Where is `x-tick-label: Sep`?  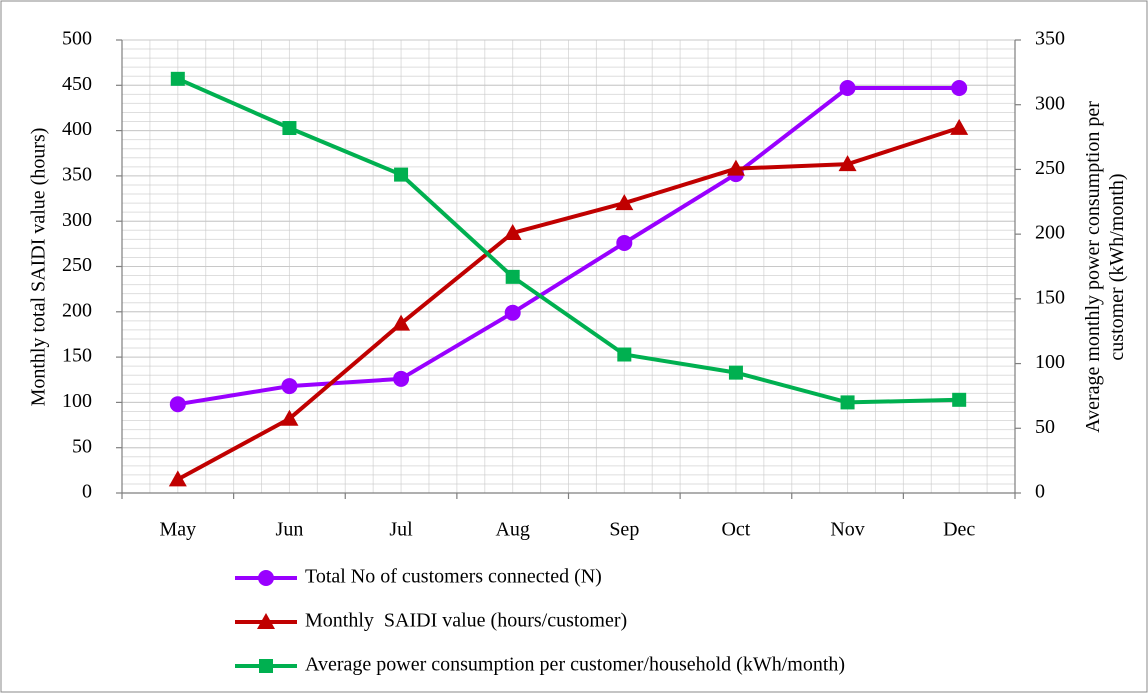 x-tick-label: Sep is located at coordinates (624, 530).